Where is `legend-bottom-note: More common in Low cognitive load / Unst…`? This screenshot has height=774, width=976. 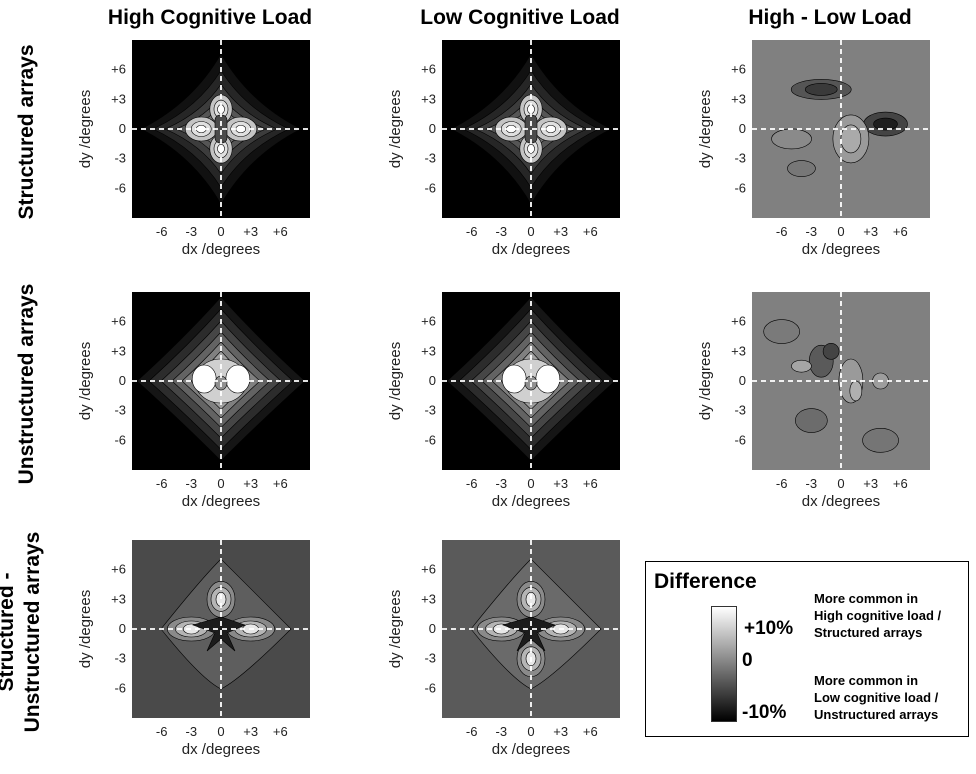 legend-bottom-note: More common in Low cognitive load / Unst… is located at coordinates (894, 697).